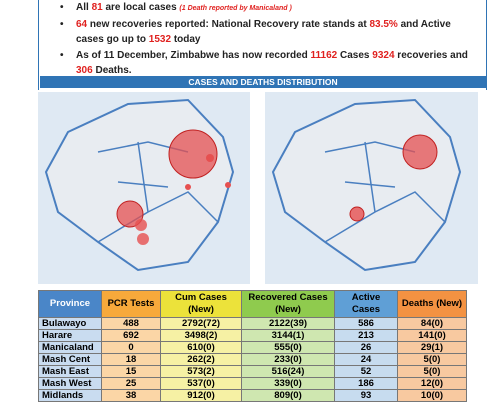 The width and height of the screenshot is (497, 418). I want to click on cell: 26, so click(366, 347).